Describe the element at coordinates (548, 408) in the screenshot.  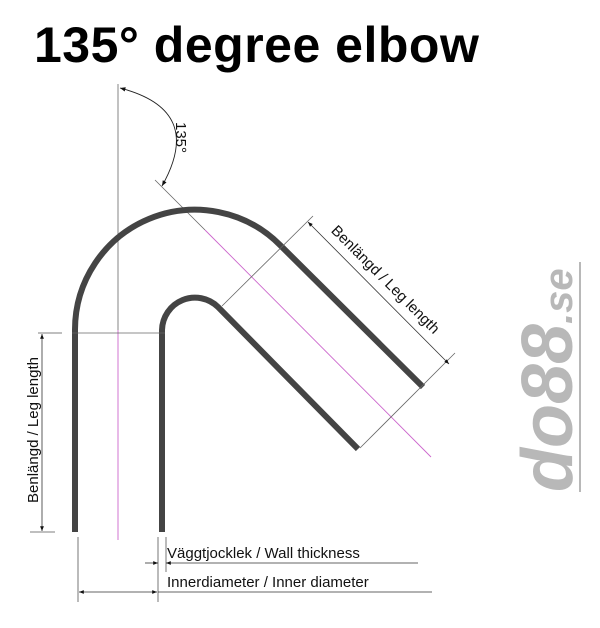
I see `logo-text-main: do88` at that location.